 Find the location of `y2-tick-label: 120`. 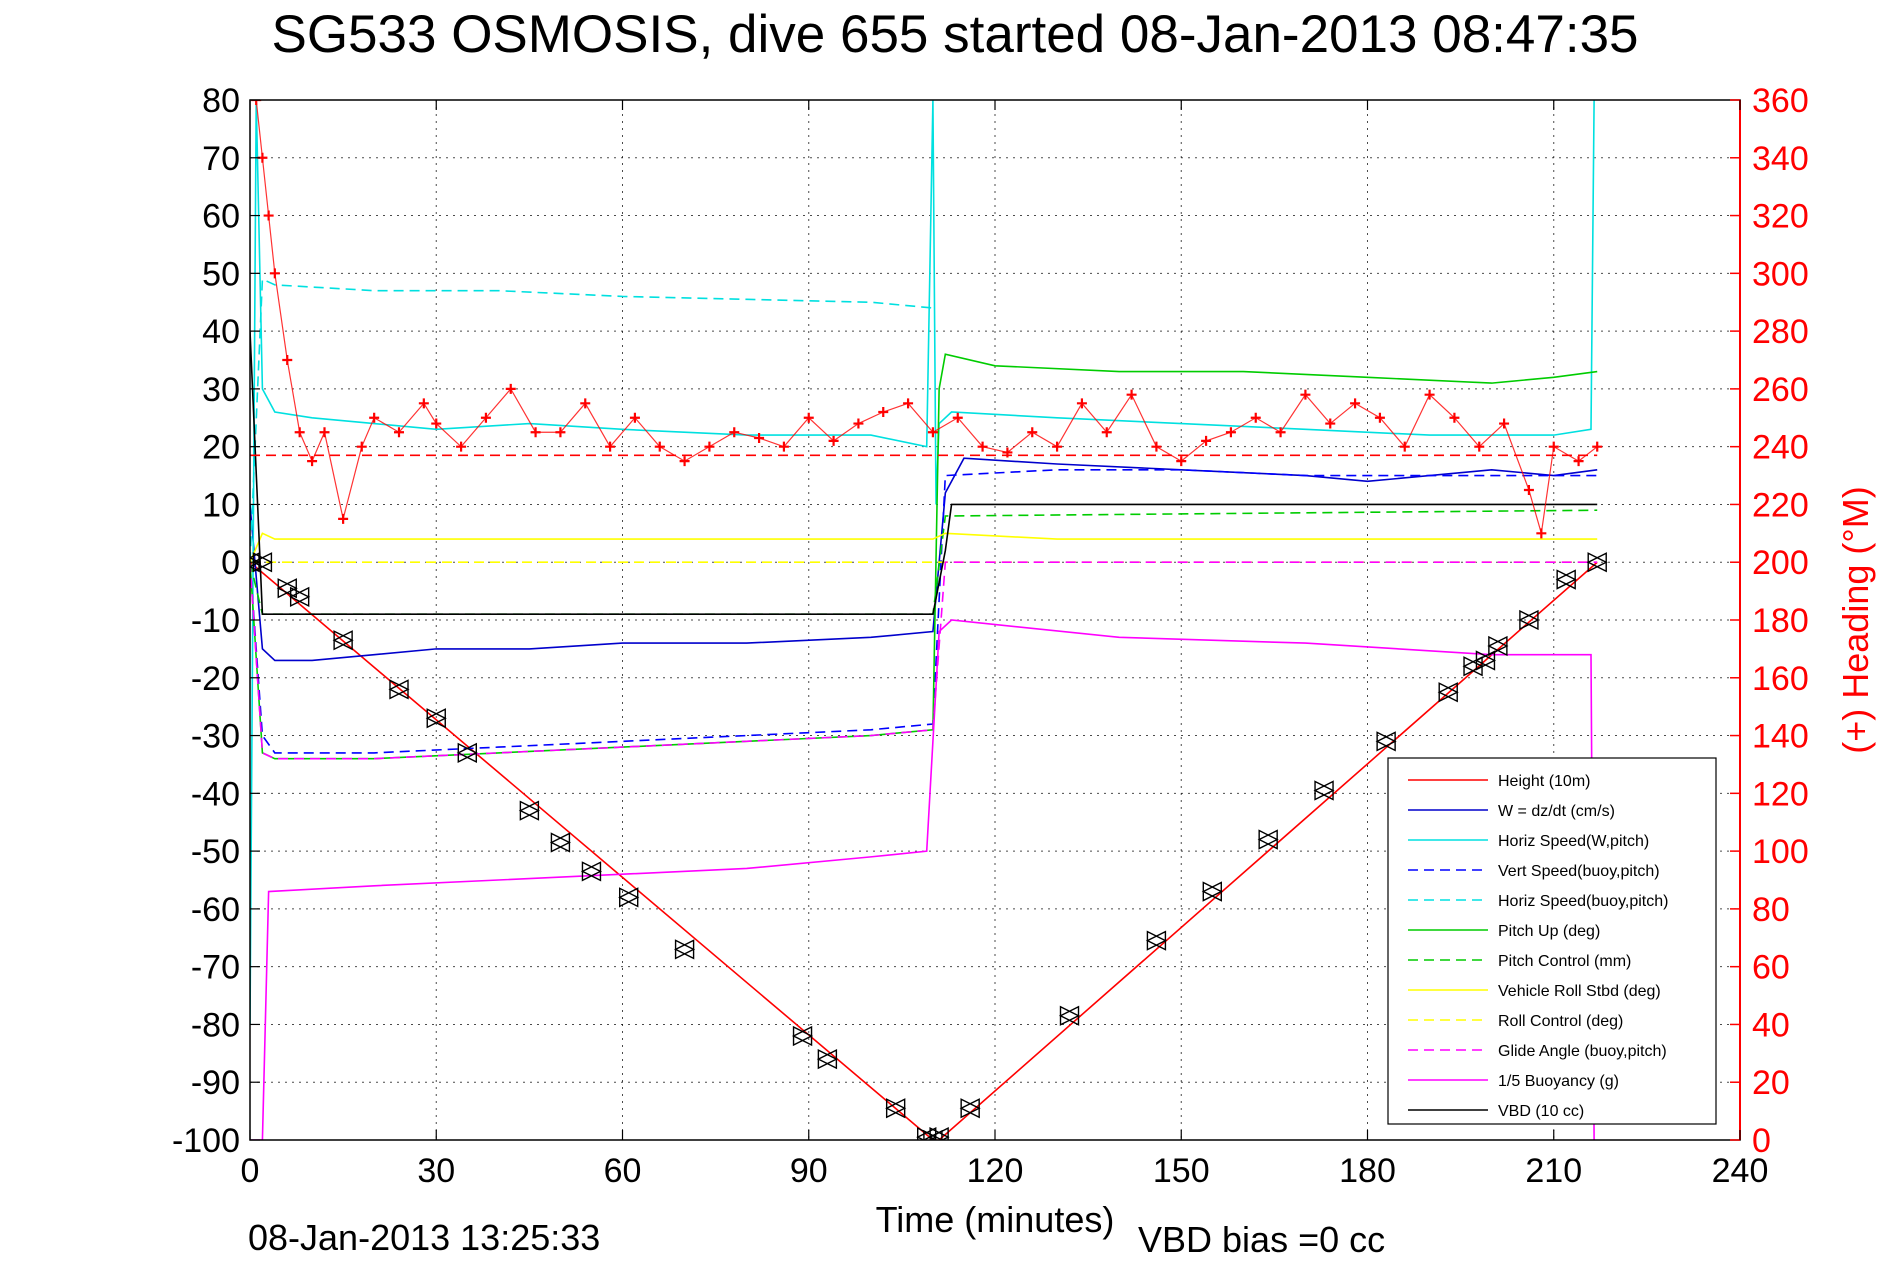

y2-tick-label: 120 is located at coordinates (1780, 794).